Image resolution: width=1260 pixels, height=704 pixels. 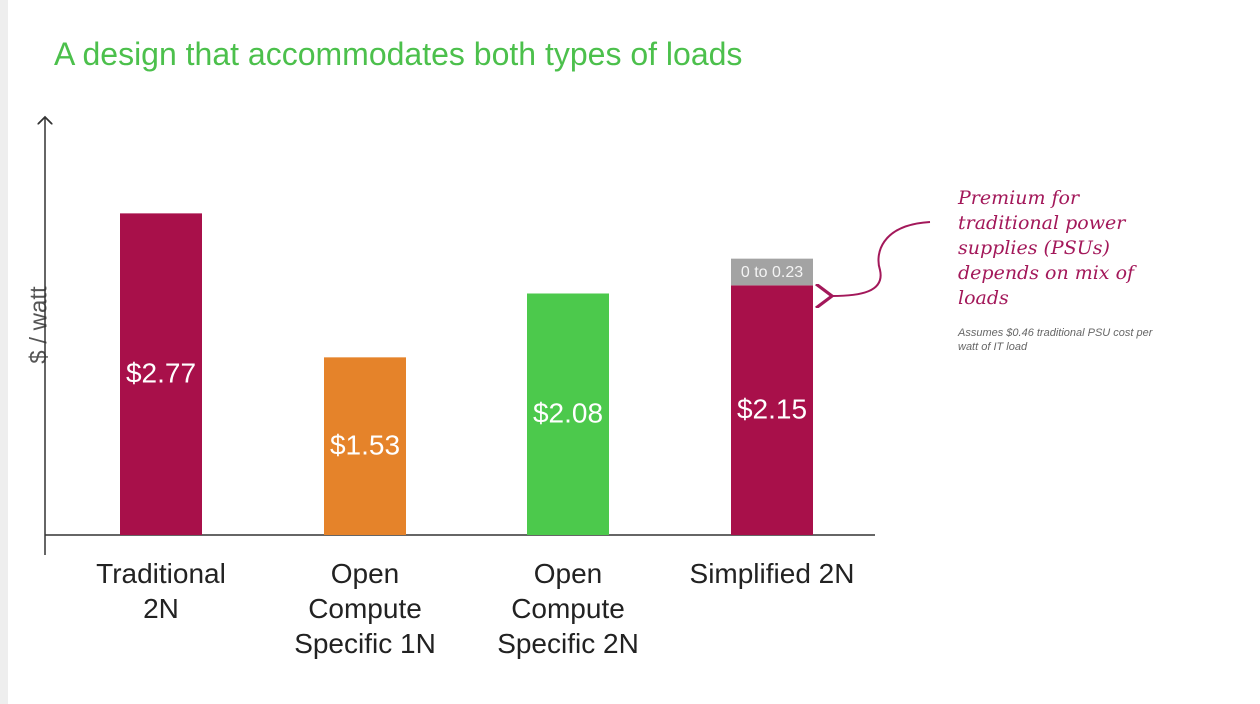 What do you see at coordinates (161, 591) in the screenshot?
I see `x-tick-label: Traditional 2N` at bounding box center [161, 591].